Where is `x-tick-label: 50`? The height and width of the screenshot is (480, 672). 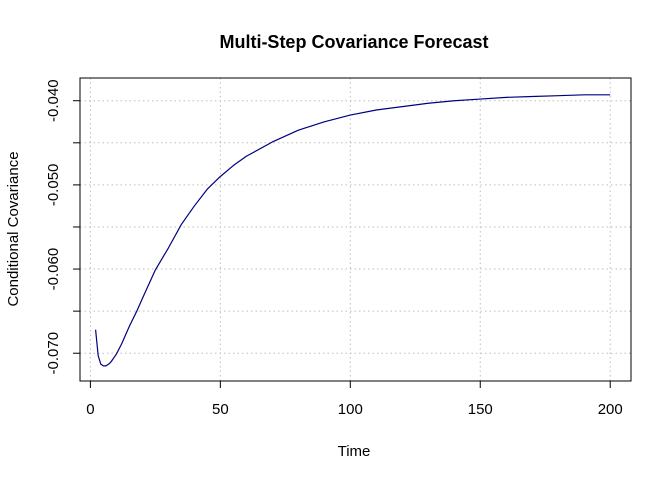 x-tick-label: 50 is located at coordinates (220, 409).